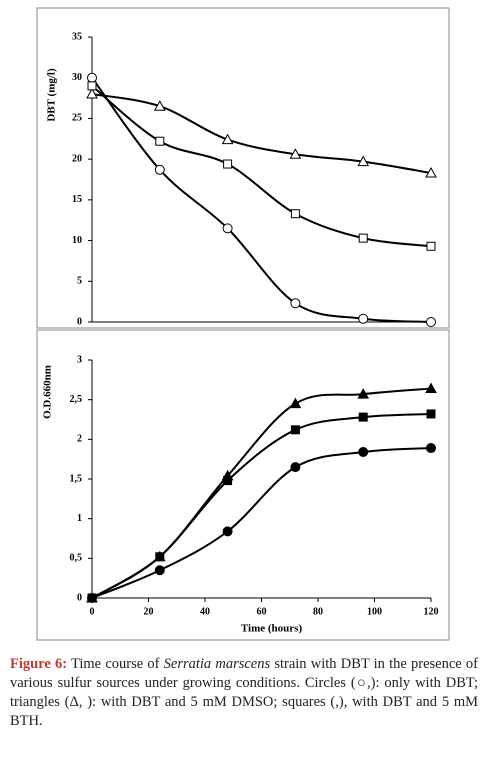 Image resolution: width=488 pixels, height=771 pixels. What do you see at coordinates (77, 158) in the screenshot?
I see `y-tick-label: 20` at bounding box center [77, 158].